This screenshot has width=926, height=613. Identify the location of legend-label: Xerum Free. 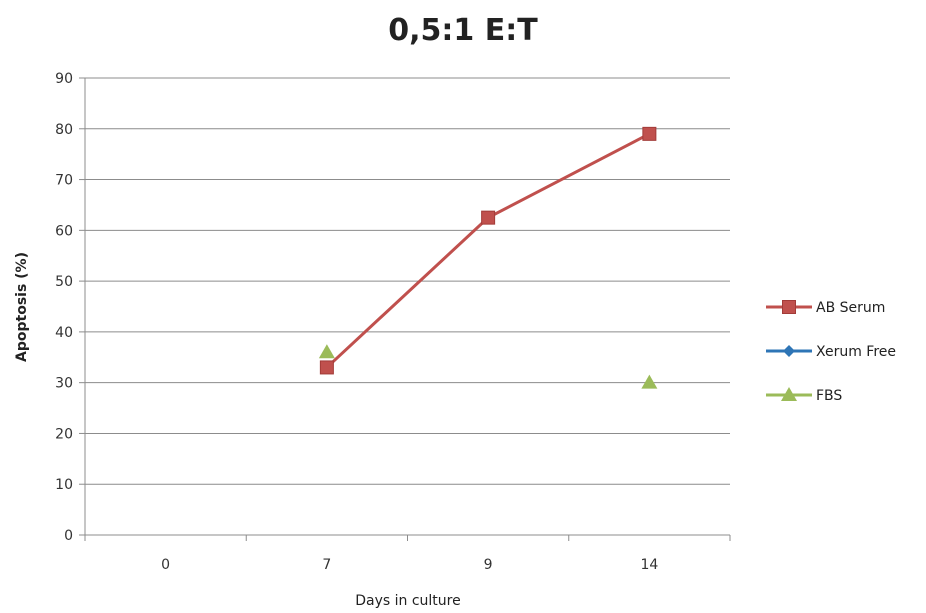
(856, 352).